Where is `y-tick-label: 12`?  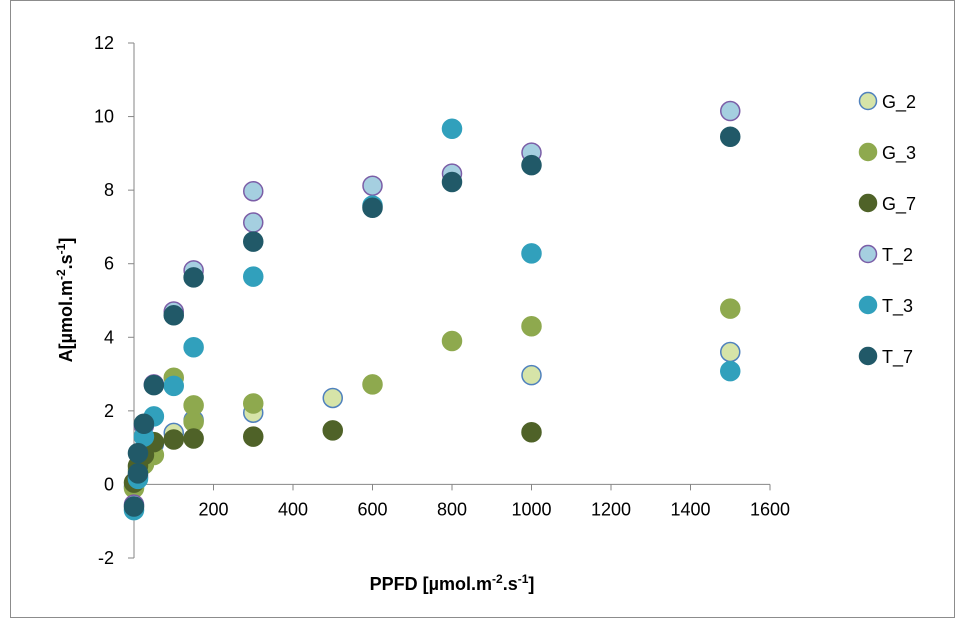
y-tick-label: 12 is located at coordinates (104, 43).